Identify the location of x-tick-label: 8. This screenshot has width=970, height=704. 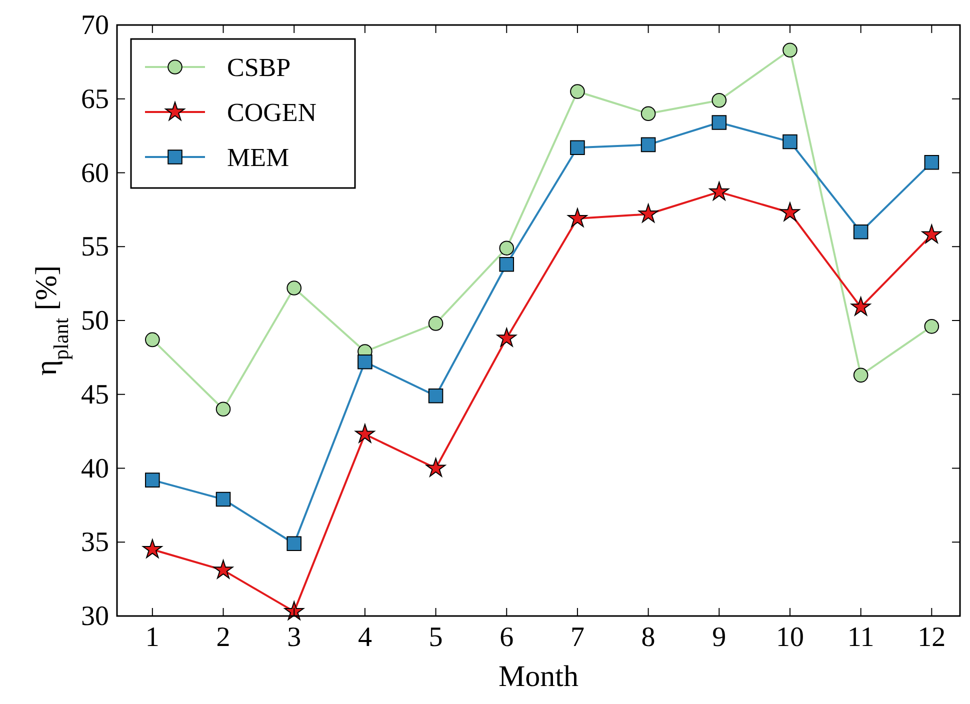
(648, 637).